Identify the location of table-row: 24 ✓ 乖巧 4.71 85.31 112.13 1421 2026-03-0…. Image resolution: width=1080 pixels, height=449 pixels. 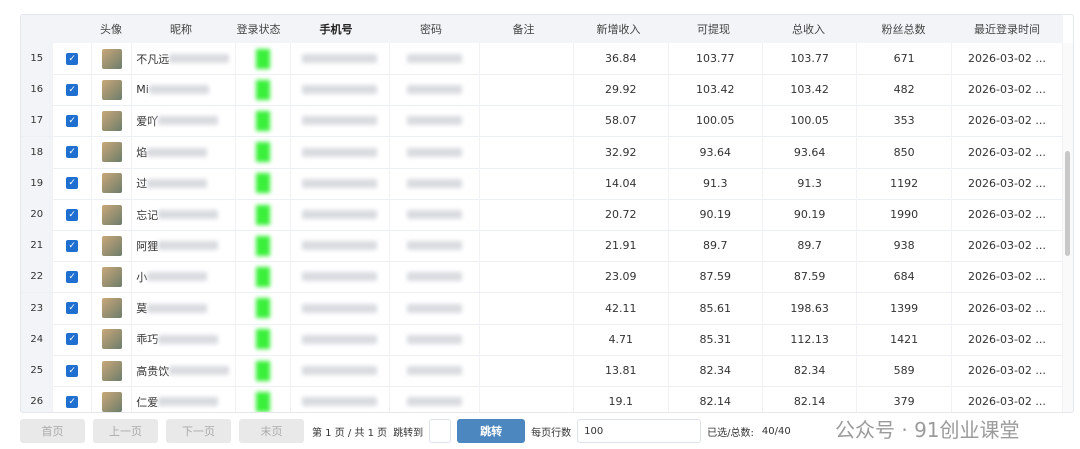
(542, 339).